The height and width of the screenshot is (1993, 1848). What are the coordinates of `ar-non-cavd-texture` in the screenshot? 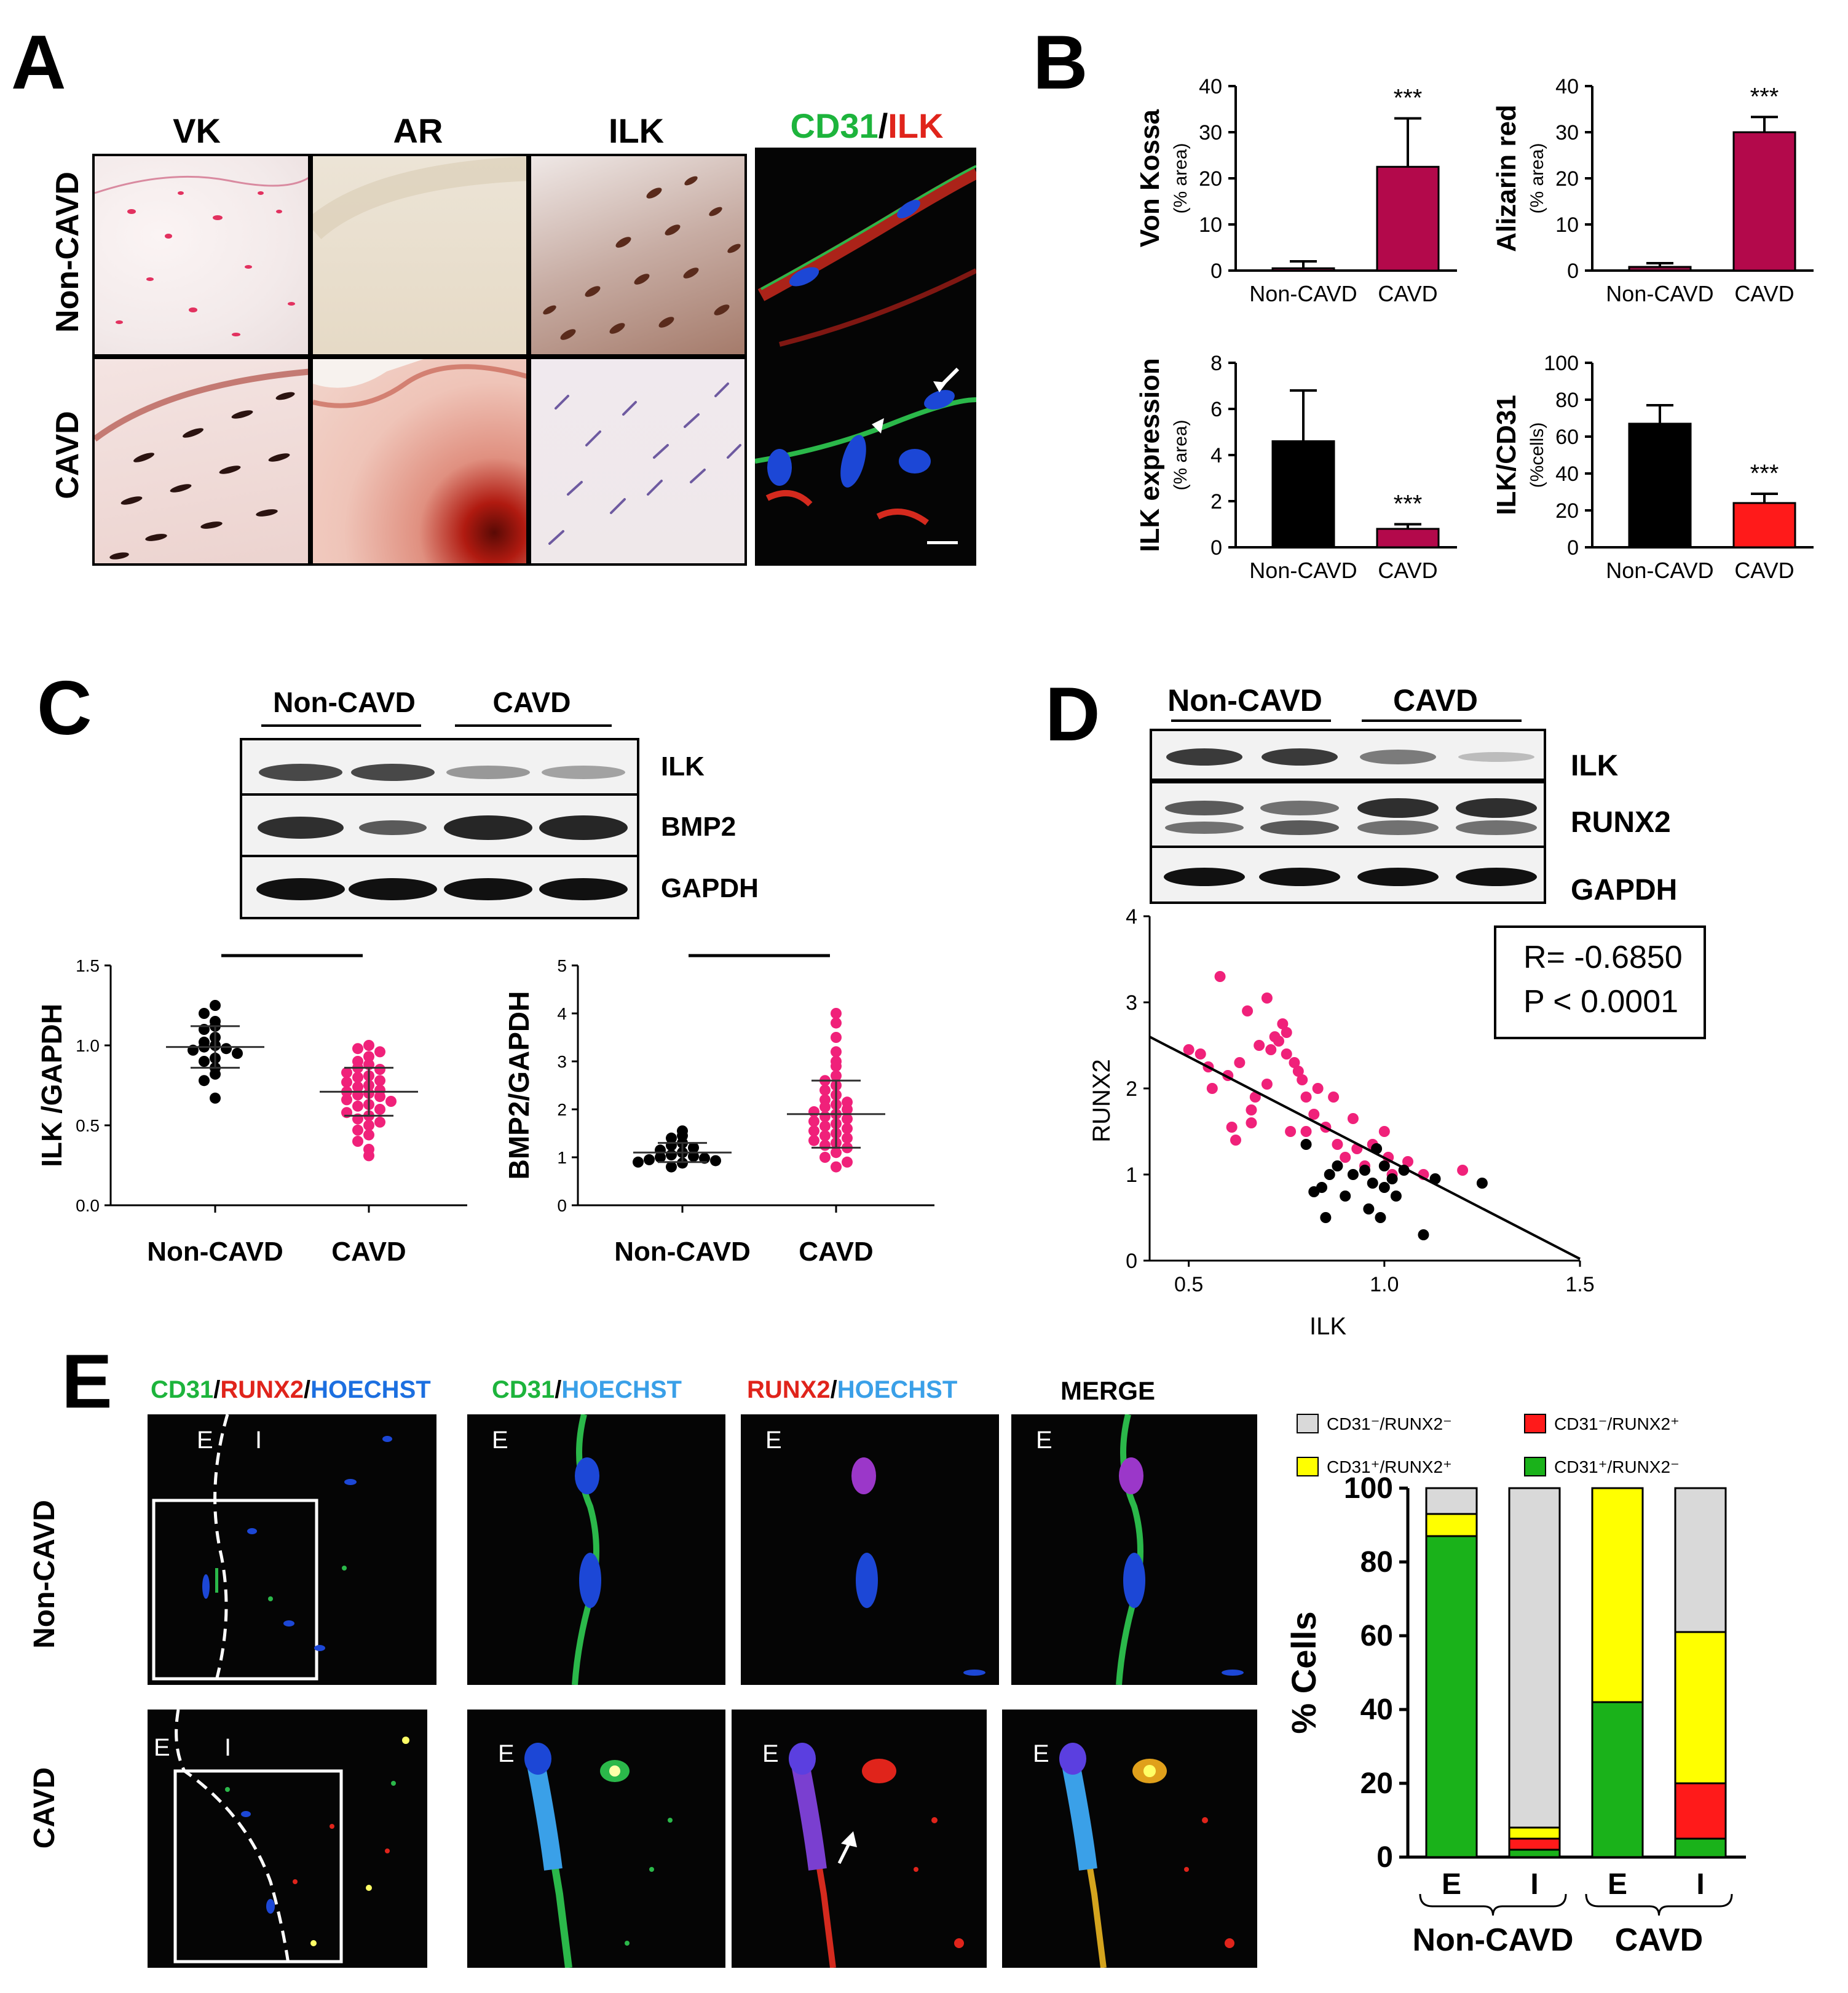 It's located at (420, 198).